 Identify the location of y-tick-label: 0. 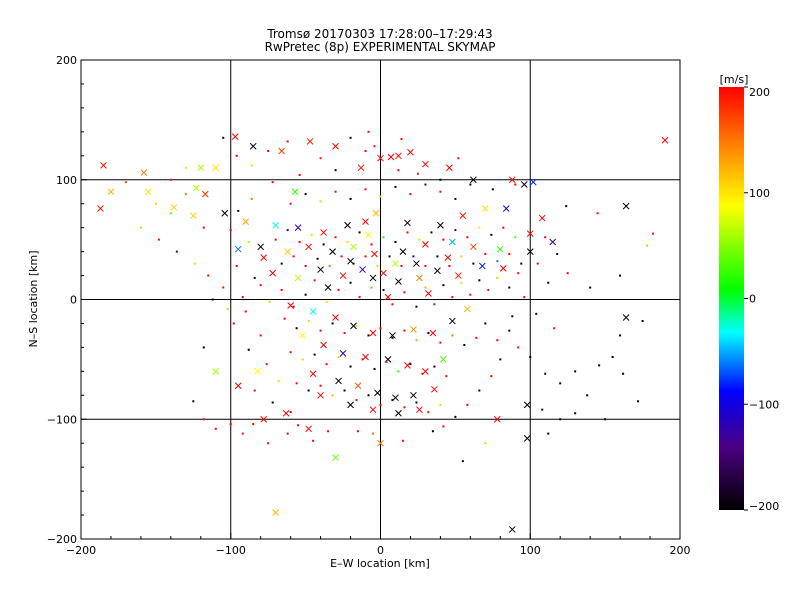
(73, 300).